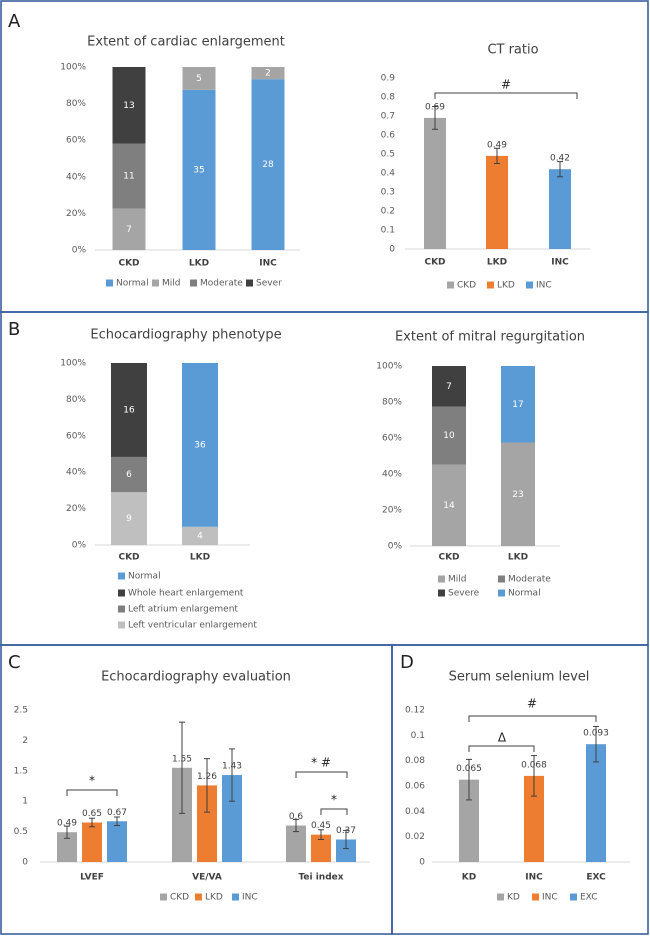 This screenshot has height=936, width=650. I want to click on data-label: 23, so click(517, 495).